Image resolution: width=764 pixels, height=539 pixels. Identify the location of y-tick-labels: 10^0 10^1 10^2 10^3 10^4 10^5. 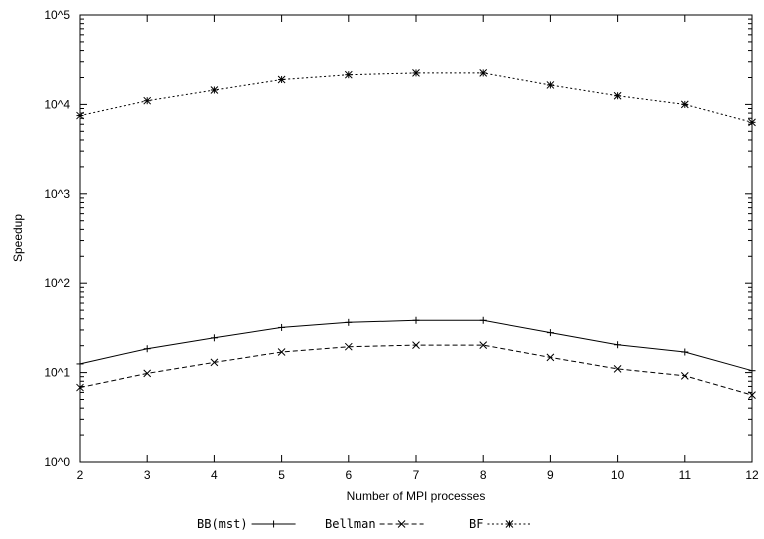
(57, 238).